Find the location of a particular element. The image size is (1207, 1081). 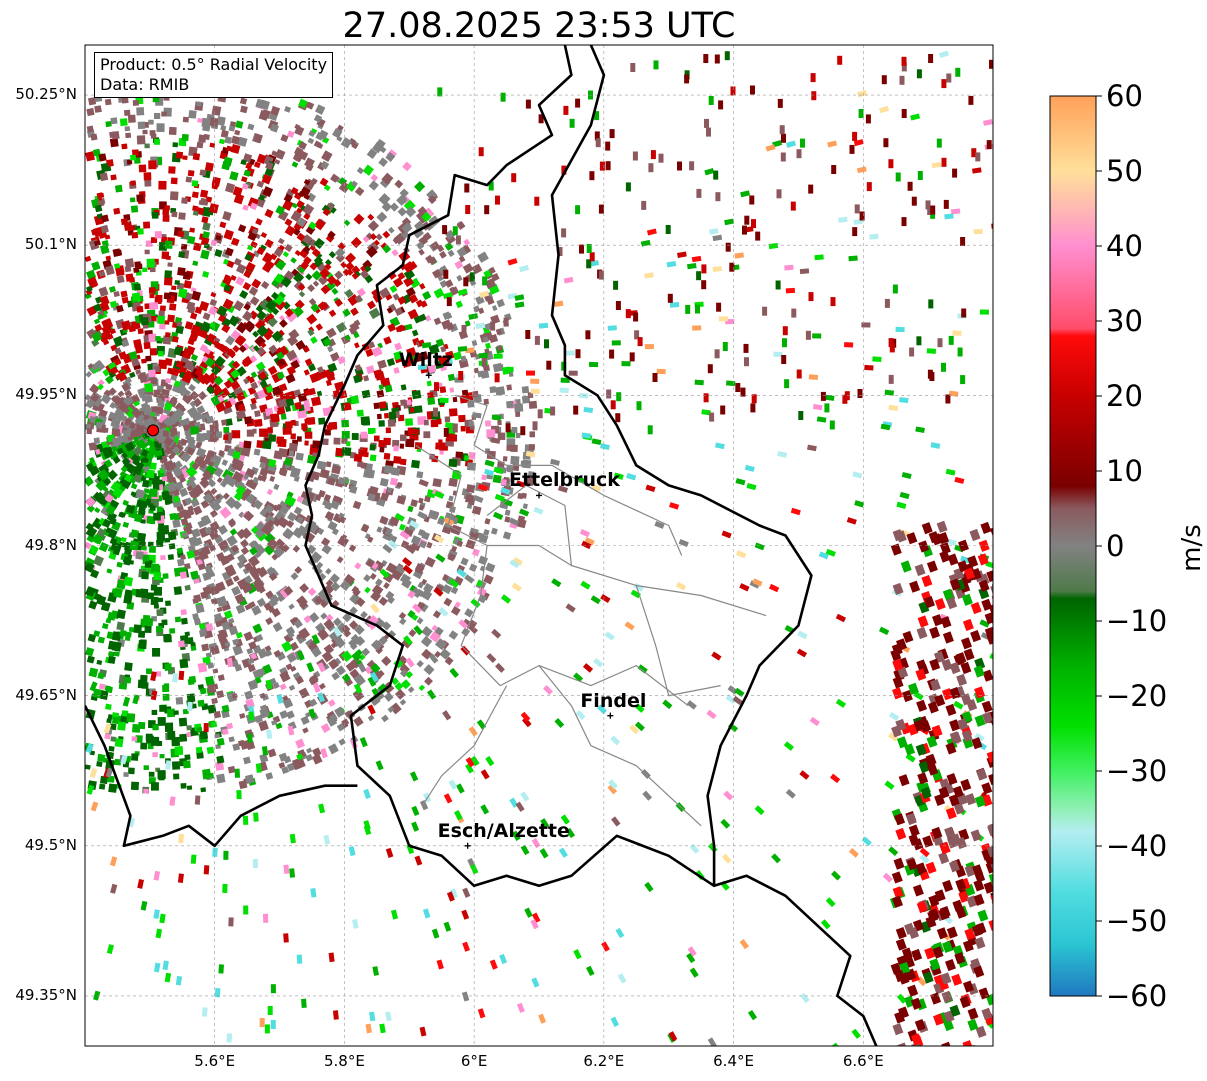

data-source-label: Data: RMIB is located at coordinates (145, 84).